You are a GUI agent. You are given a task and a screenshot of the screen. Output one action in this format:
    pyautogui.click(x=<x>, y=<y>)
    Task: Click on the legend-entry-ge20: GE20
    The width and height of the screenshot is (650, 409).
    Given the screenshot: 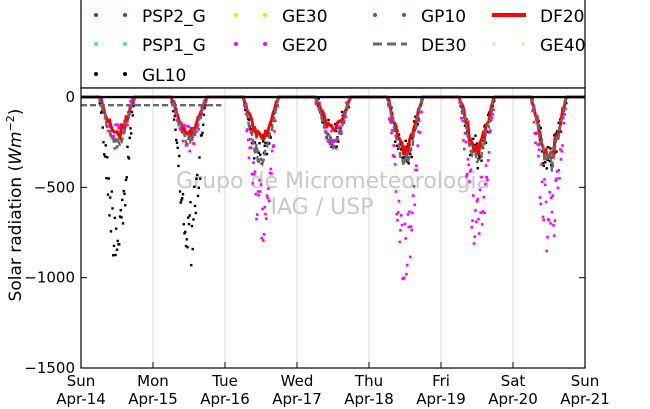 What is the action you would take?
    pyautogui.click(x=281, y=46)
    